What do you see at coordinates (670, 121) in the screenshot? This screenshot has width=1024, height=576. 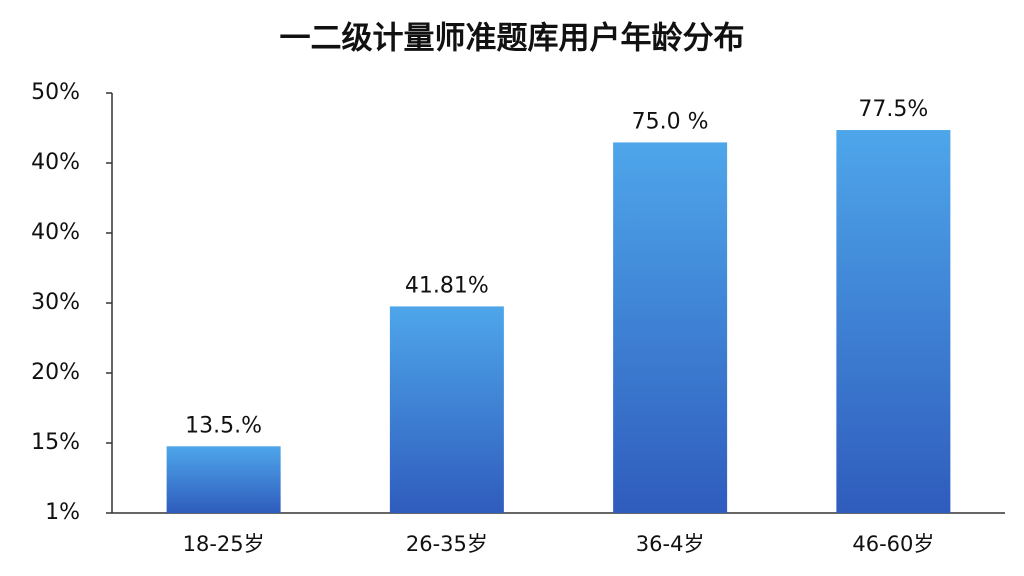 I see `value-label: 75.0 %` at bounding box center [670, 121].